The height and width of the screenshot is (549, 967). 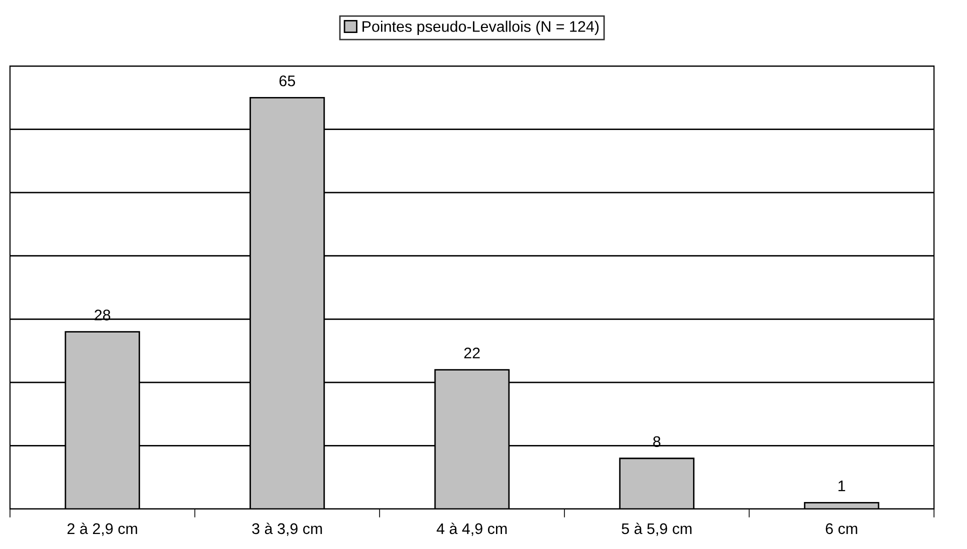 I want to click on x-tick-label: 6 cm, so click(x=842, y=528).